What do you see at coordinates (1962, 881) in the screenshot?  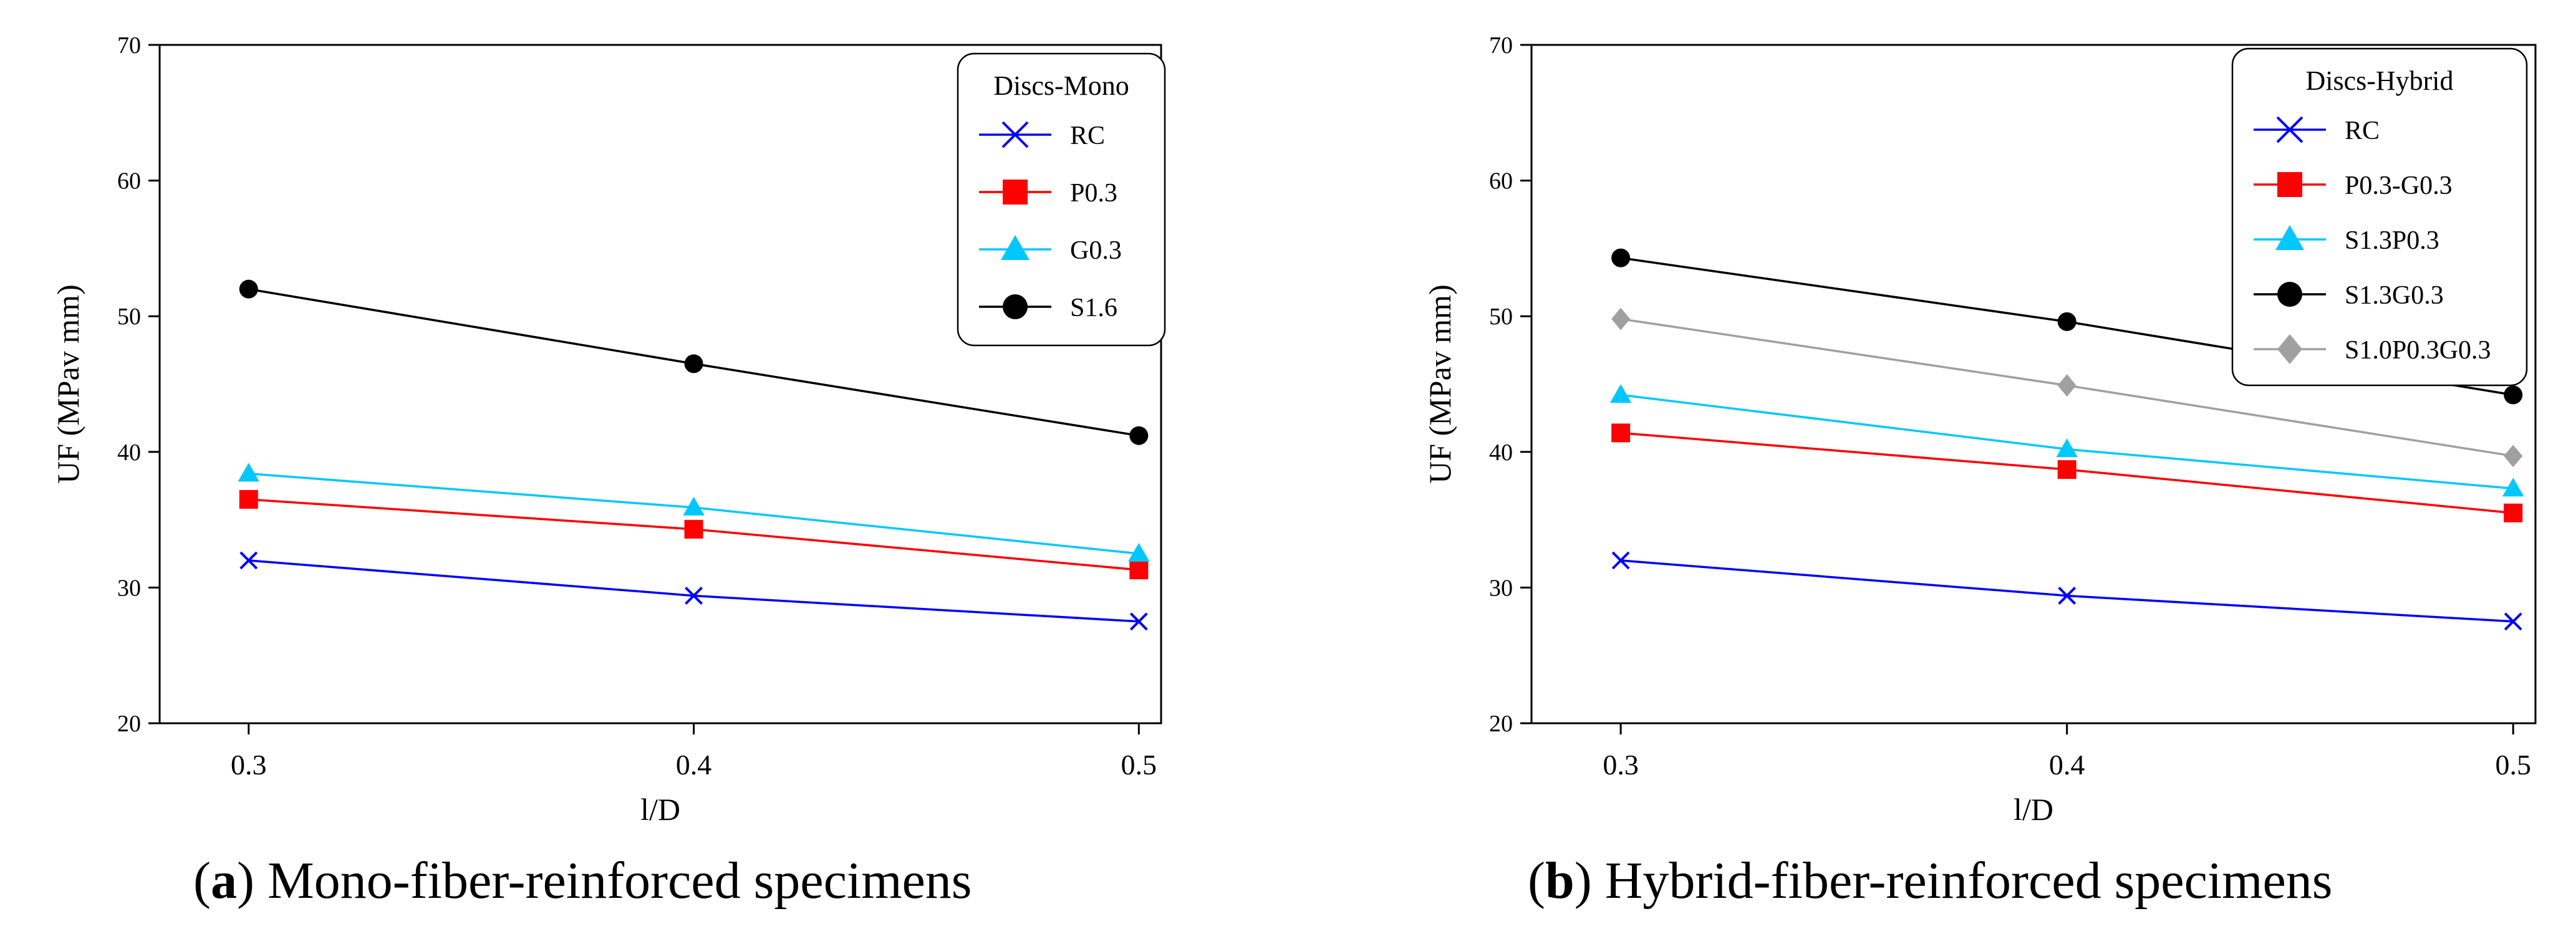 I see `caption-b-text: Hybrid-fiber-reinforced specimens` at bounding box center [1962, 881].